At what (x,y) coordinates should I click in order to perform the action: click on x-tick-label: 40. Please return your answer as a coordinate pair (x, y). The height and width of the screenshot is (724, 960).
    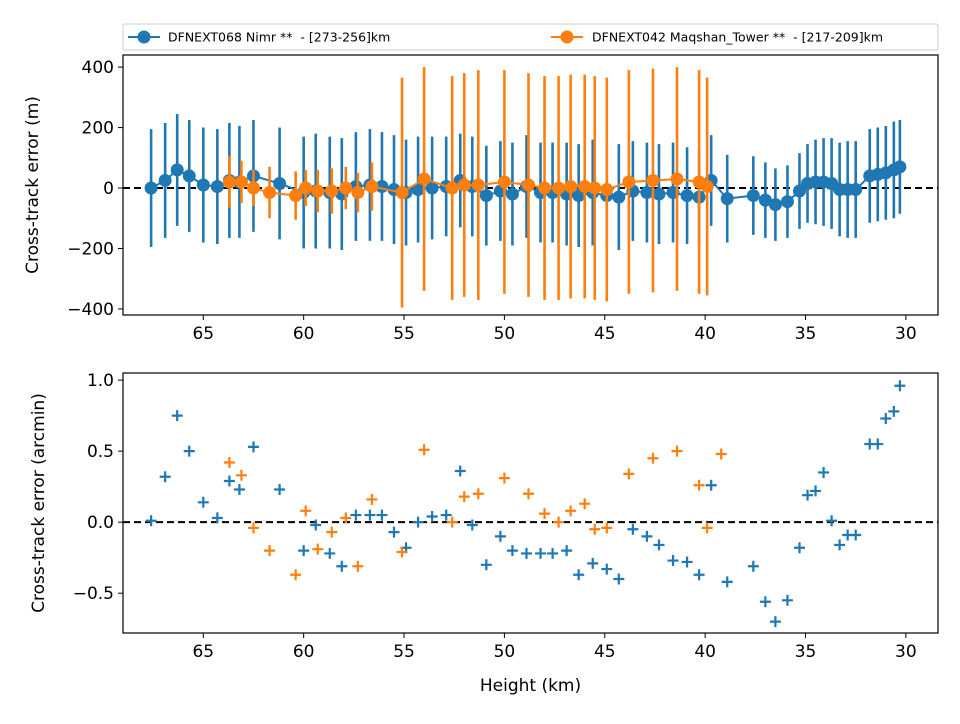
    Looking at the image, I should click on (705, 334).